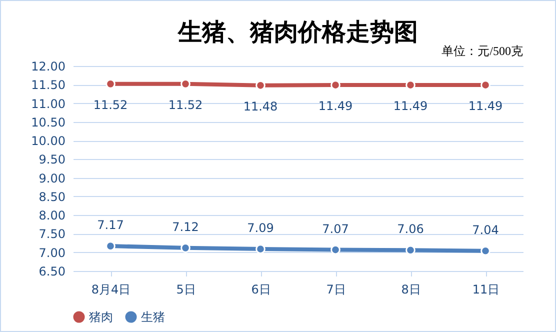 The width and height of the screenshot is (556, 332). I want to click on x-tick-label: 11日, so click(486, 289).